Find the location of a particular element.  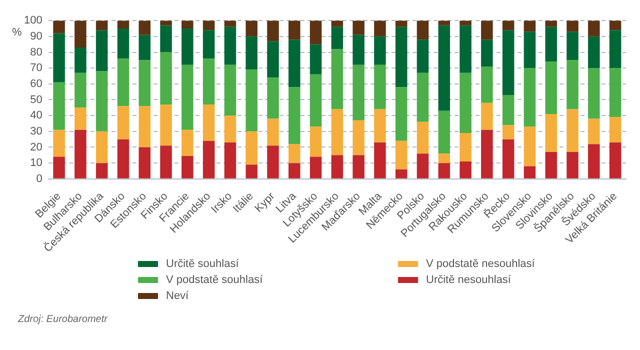

legend-label: Neví is located at coordinates (177, 296).